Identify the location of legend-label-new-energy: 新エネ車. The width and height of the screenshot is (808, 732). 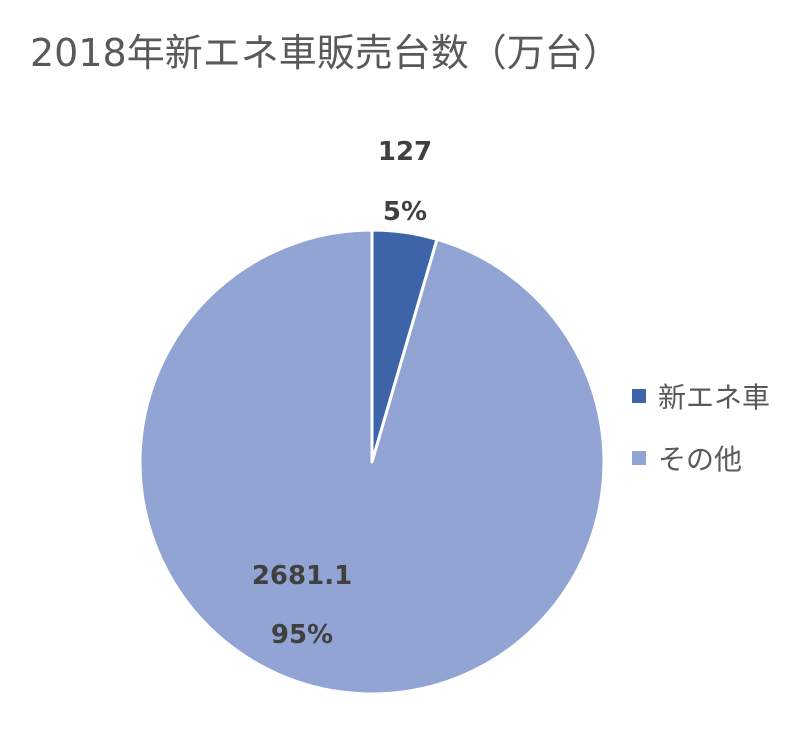
(714, 397).